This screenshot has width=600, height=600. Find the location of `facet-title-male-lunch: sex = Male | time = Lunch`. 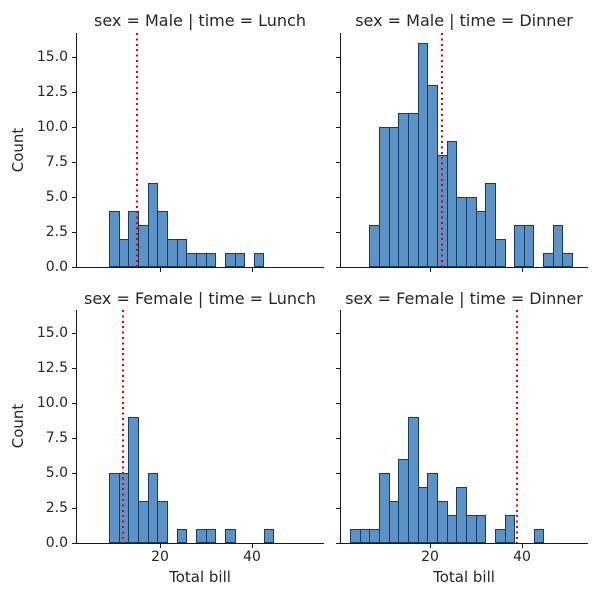

facet-title-male-lunch: sex = Male | time = Lunch is located at coordinates (200, 20).